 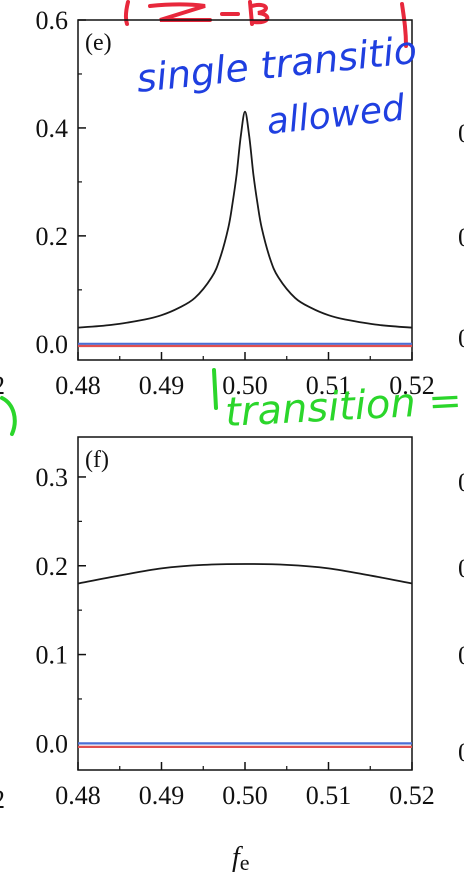 I want to click on y-tick-label: 0.1, so click(x=52, y=655).